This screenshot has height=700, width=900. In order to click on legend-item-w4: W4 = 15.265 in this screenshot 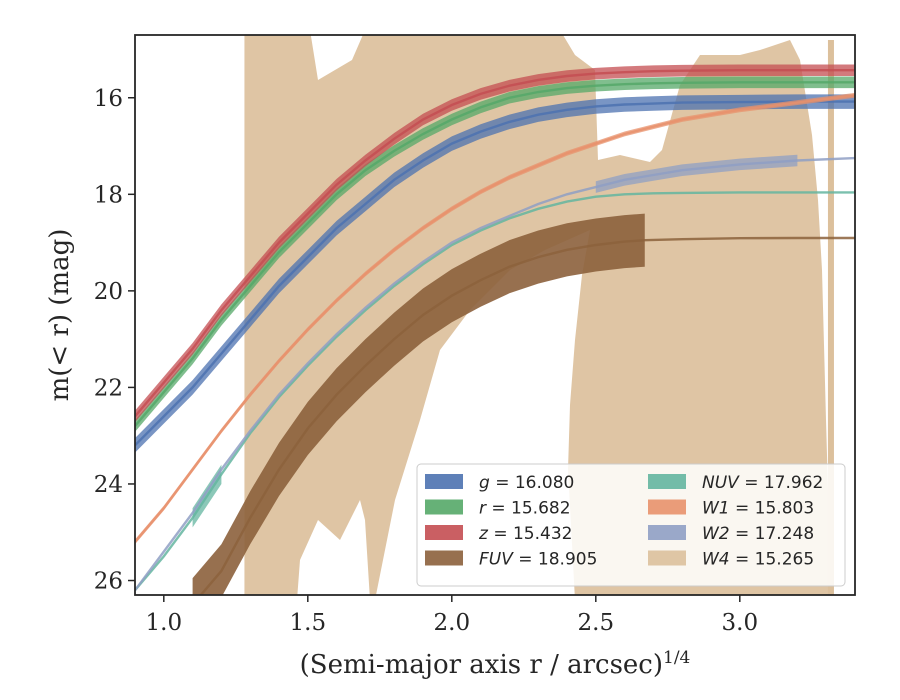, I will do `click(731, 560)`.